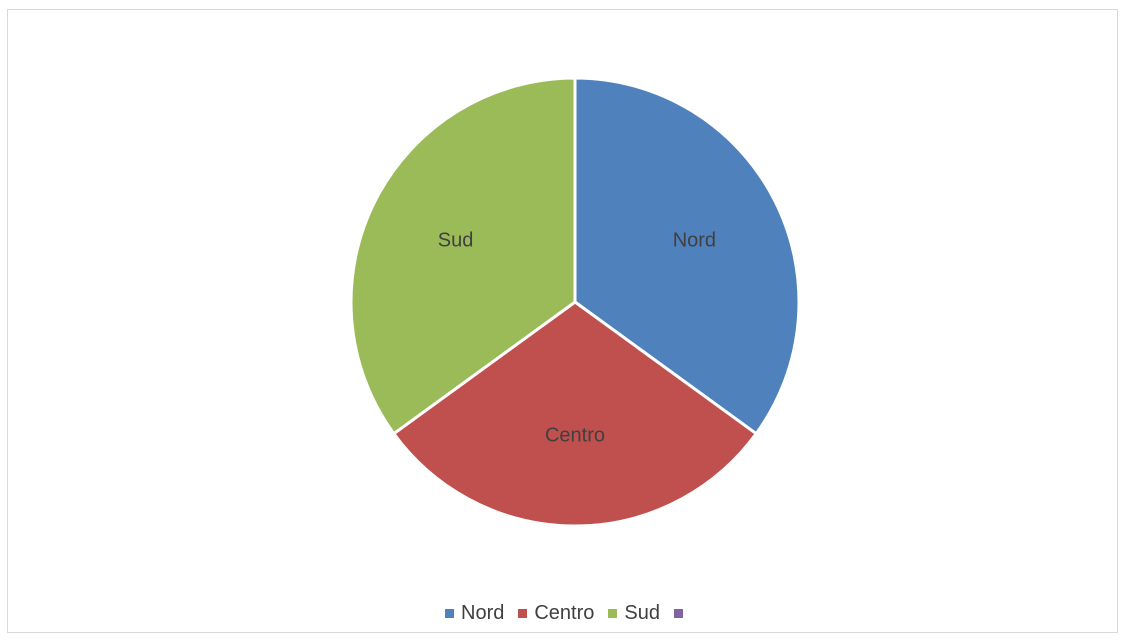  I want to click on slice-label-centro: Centro, so click(575, 435).